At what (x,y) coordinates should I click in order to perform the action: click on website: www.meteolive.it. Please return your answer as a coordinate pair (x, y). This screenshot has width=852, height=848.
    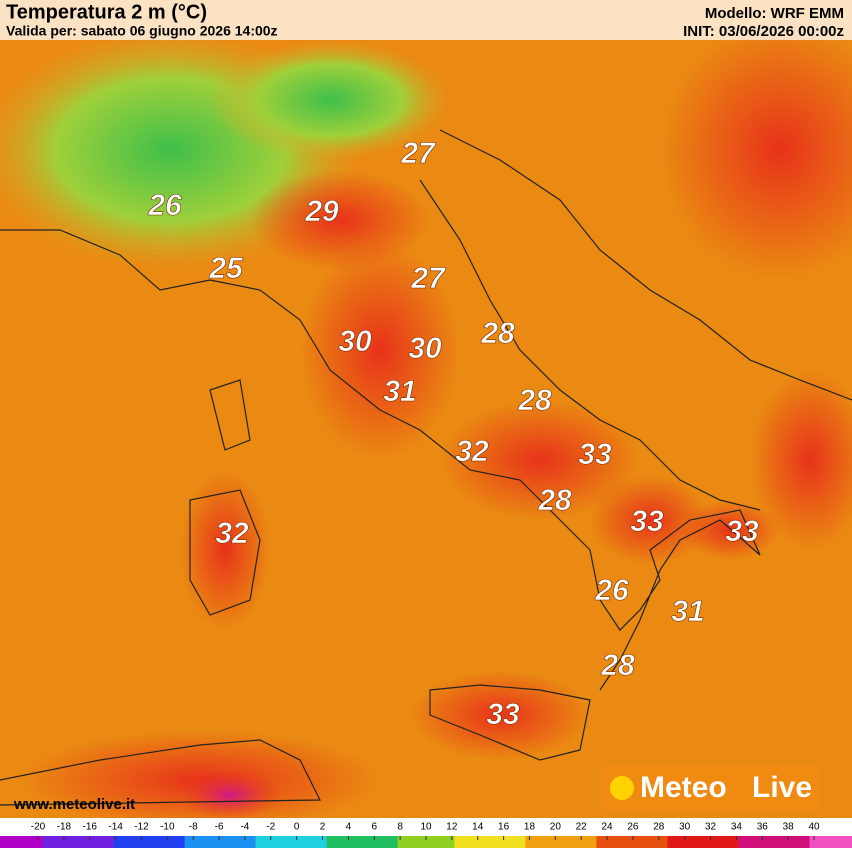
    Looking at the image, I should click on (74, 804).